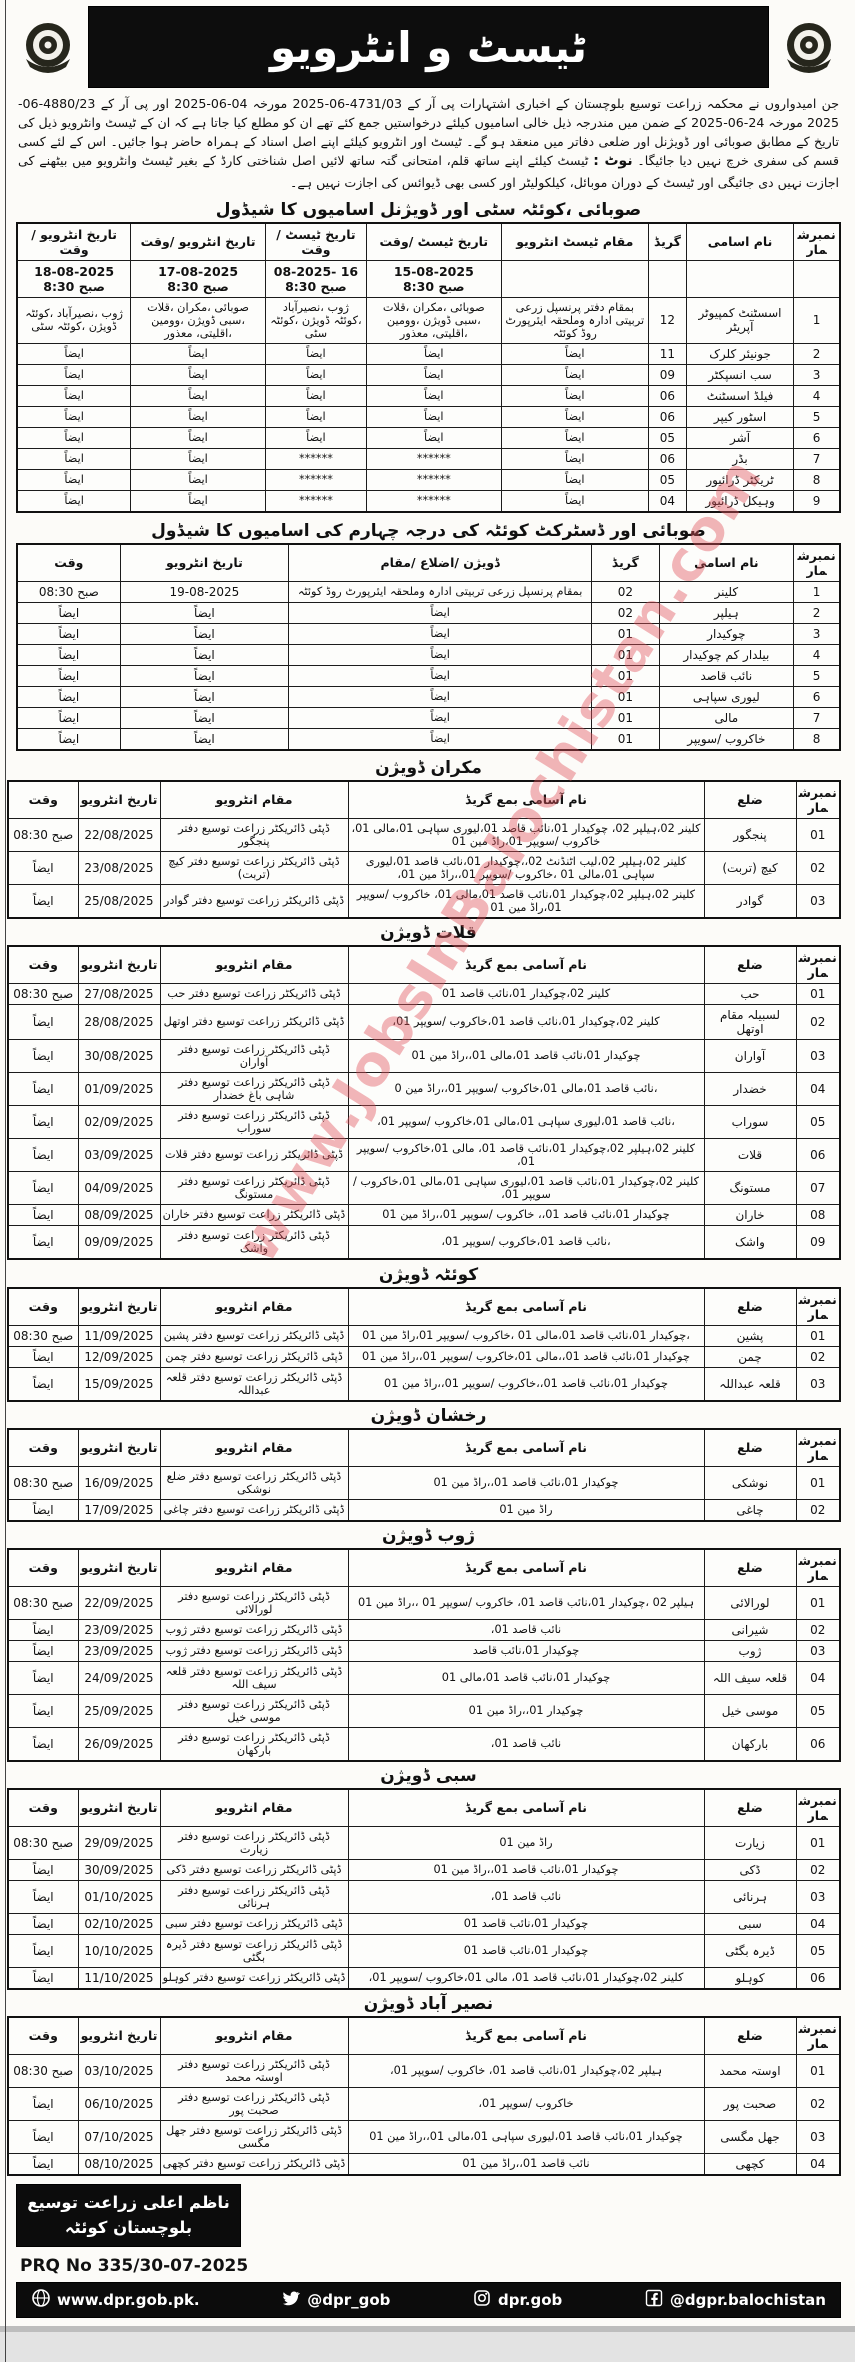  What do you see at coordinates (43, 2070) in the screenshot?
I see `interview-time: صبح 08:30` at bounding box center [43, 2070].